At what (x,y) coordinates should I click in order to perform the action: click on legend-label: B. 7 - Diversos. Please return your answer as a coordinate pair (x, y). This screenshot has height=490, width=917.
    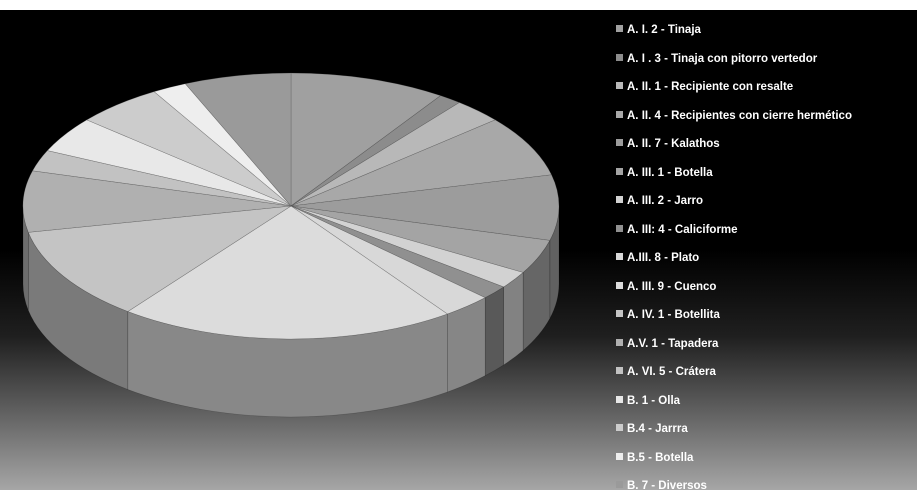
    Looking at the image, I should click on (667, 485).